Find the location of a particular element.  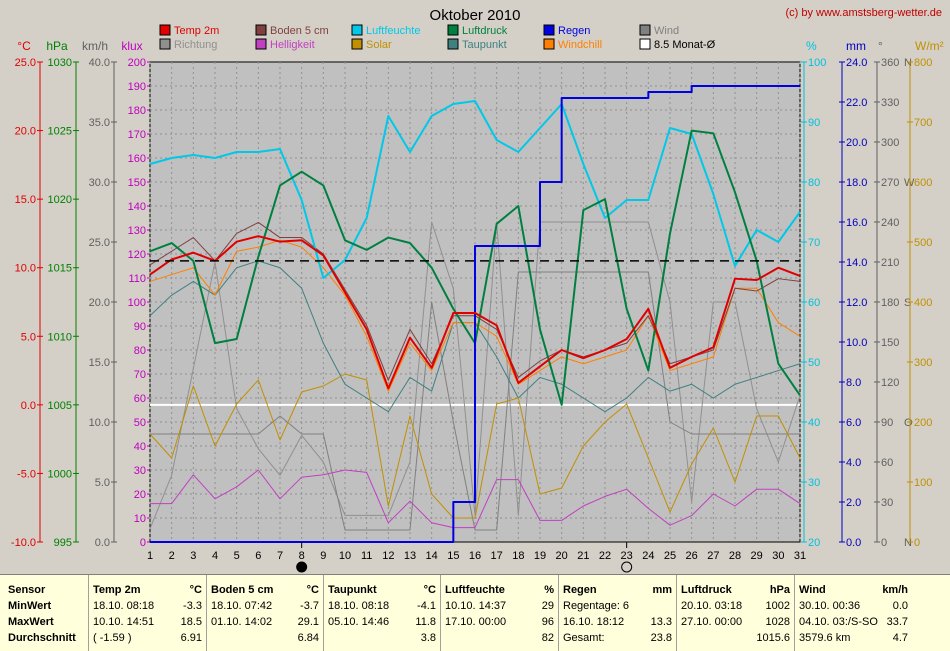

stats-date: 27.10. 00:00 is located at coordinates (712, 622).